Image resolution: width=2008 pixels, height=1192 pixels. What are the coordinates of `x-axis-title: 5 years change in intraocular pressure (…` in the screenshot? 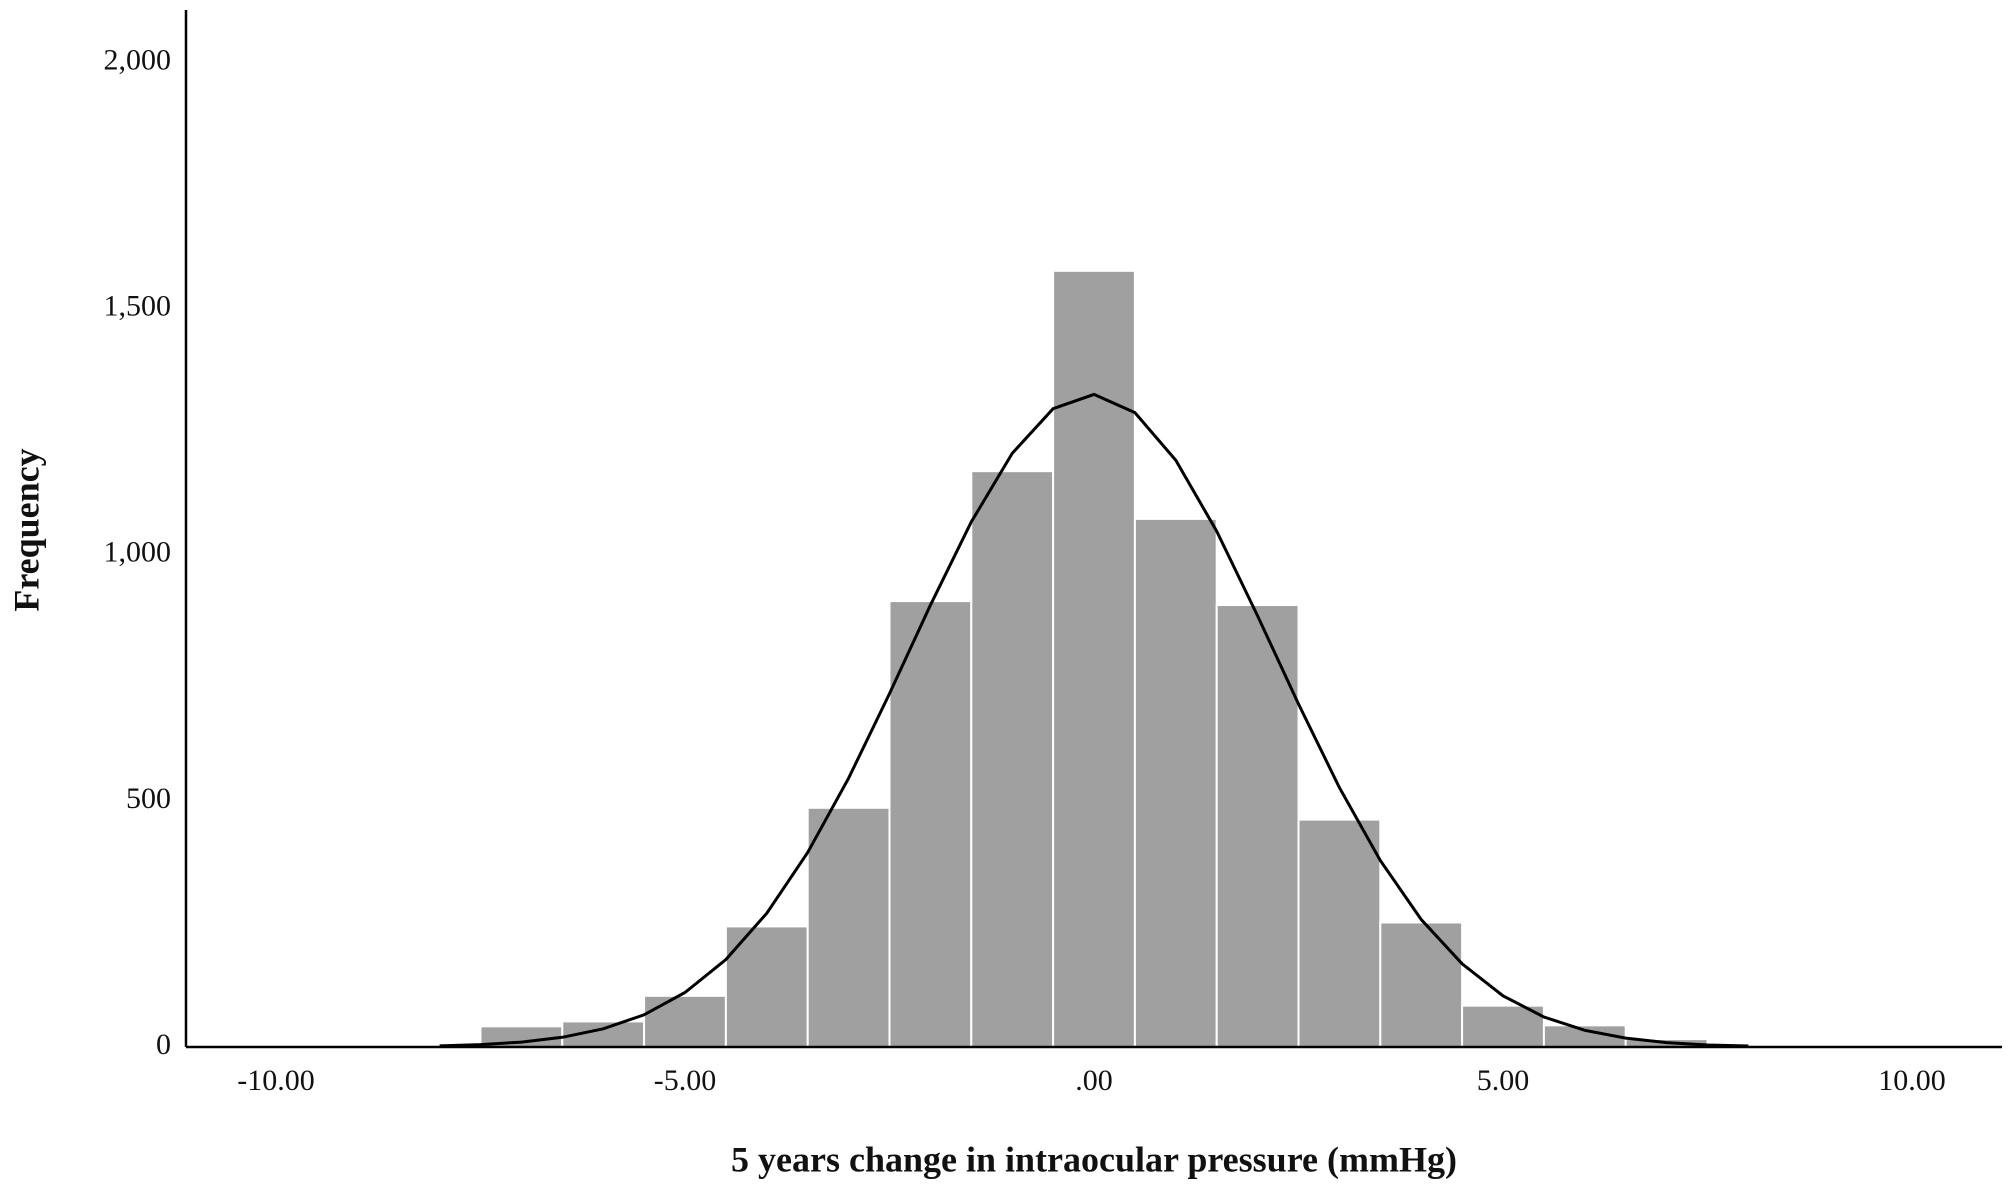 It's located at (1094, 1159).